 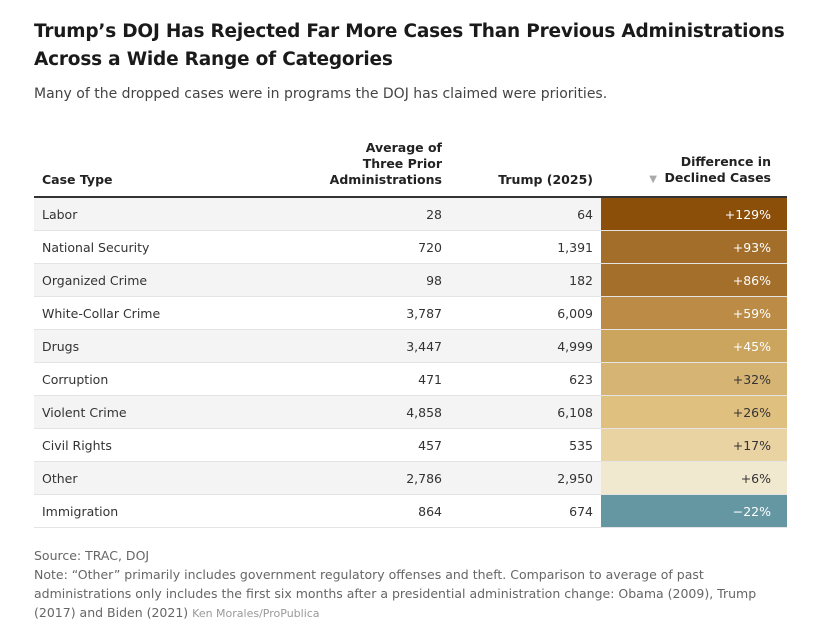 I want to click on cell-difference: +86%, so click(x=694, y=280).